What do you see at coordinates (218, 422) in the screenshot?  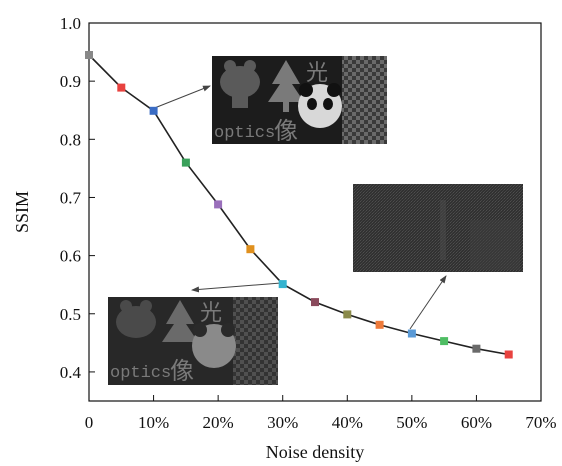 I see `x-tick-label: 20%` at bounding box center [218, 422].